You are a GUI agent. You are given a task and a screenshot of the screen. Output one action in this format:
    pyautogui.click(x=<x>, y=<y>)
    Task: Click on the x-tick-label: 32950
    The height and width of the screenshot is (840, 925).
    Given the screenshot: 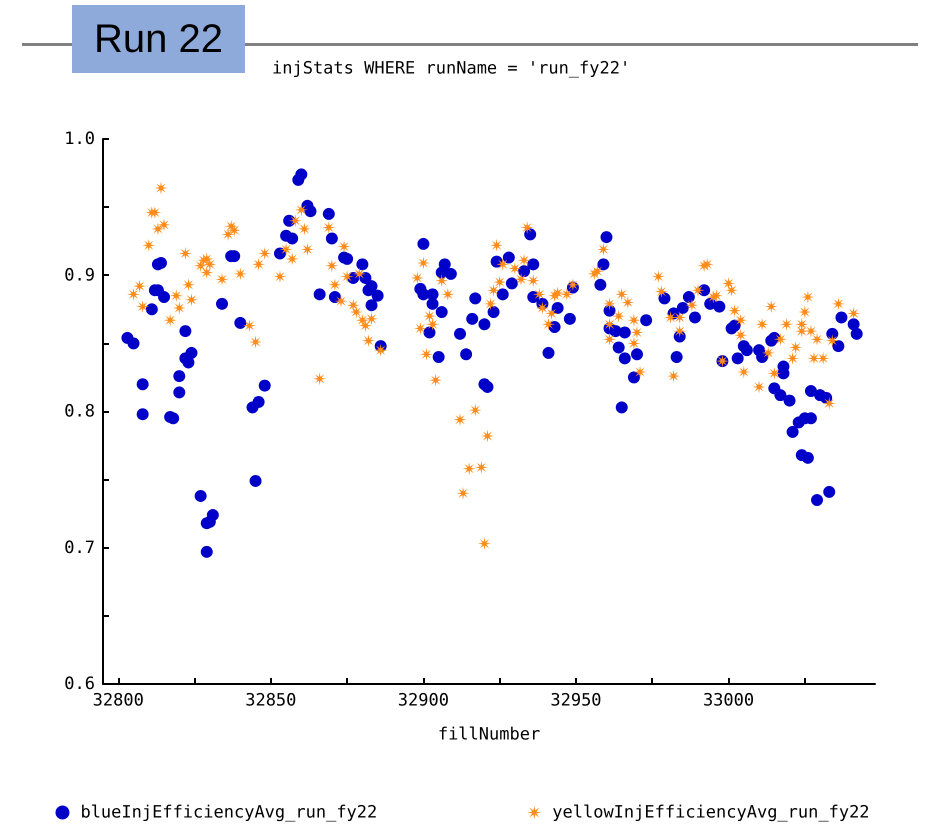 What is the action you would take?
    pyautogui.click(x=576, y=700)
    